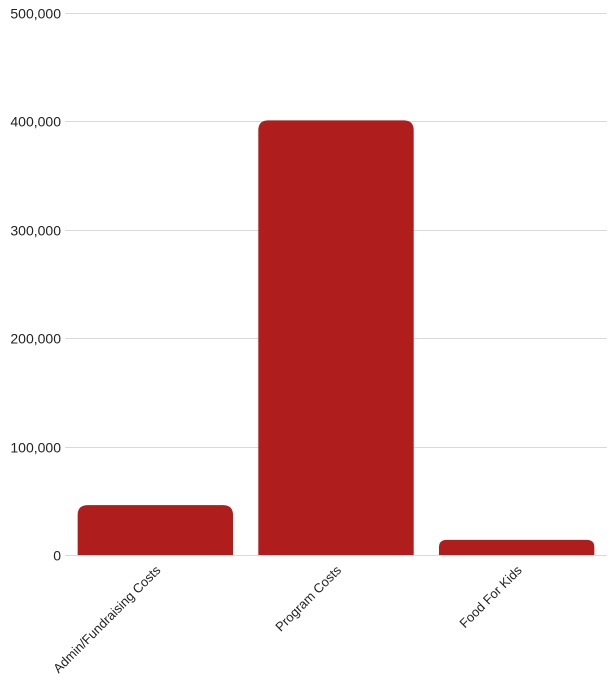 The image size is (609, 681). Describe the element at coordinates (35, 448) in the screenshot. I see `y-tick-label: 100,000` at that location.